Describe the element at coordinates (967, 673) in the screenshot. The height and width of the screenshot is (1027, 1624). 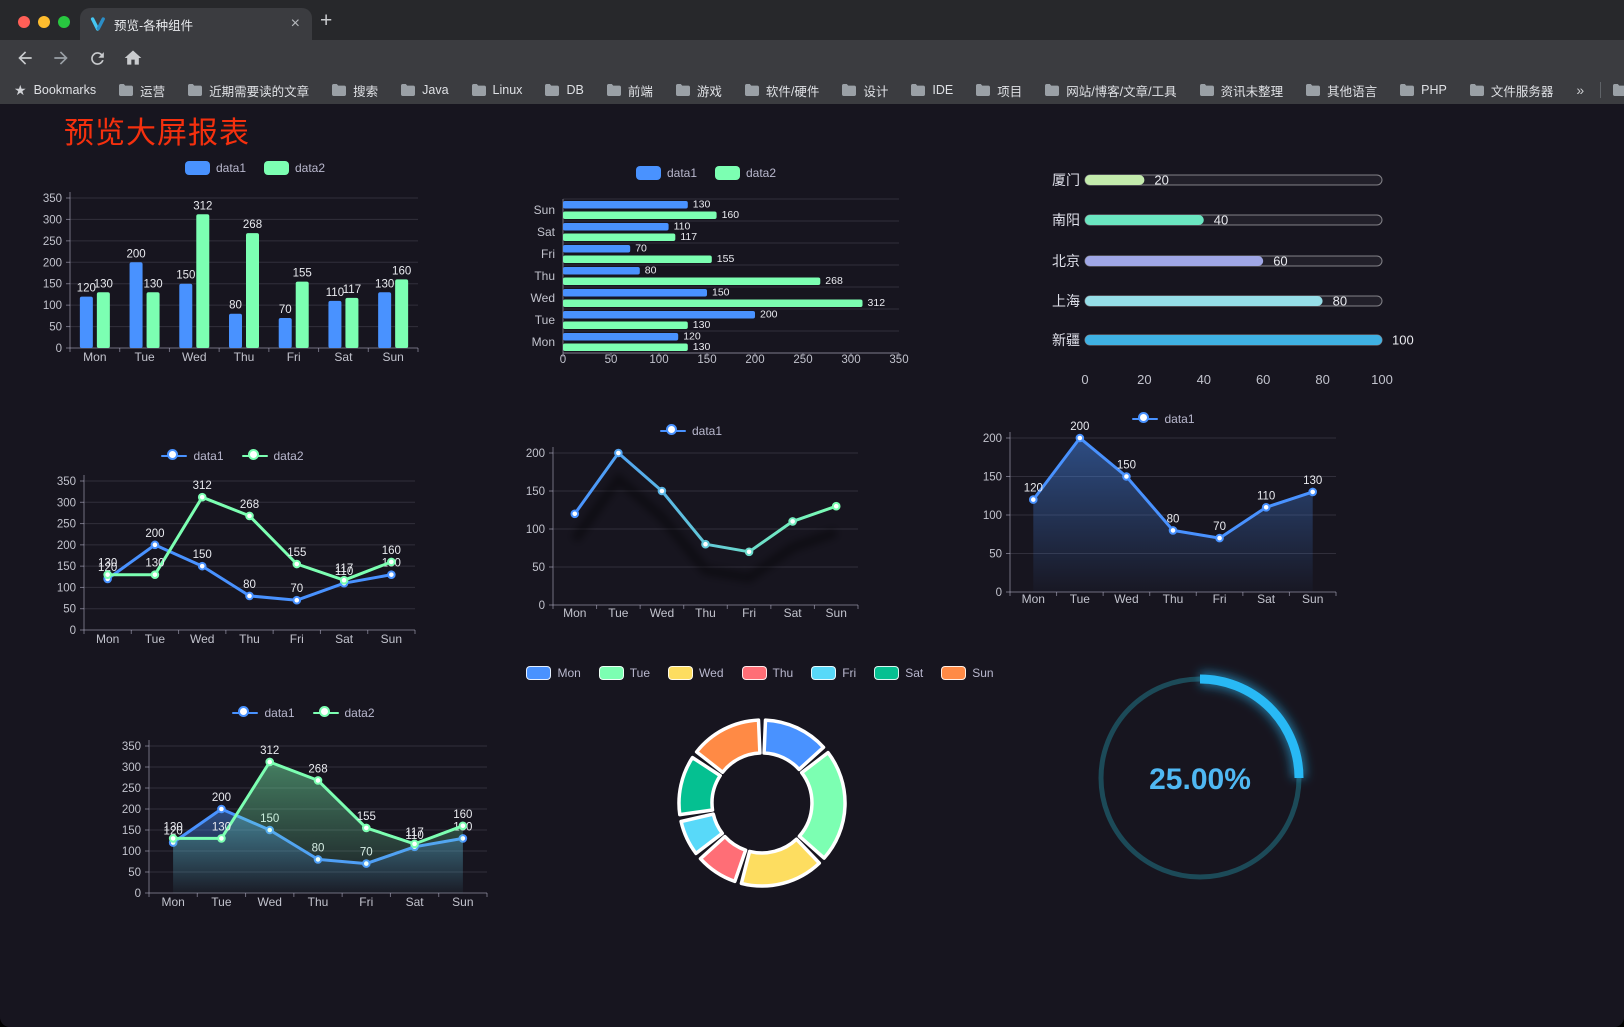
I see `legend-item: Sun` at that location.